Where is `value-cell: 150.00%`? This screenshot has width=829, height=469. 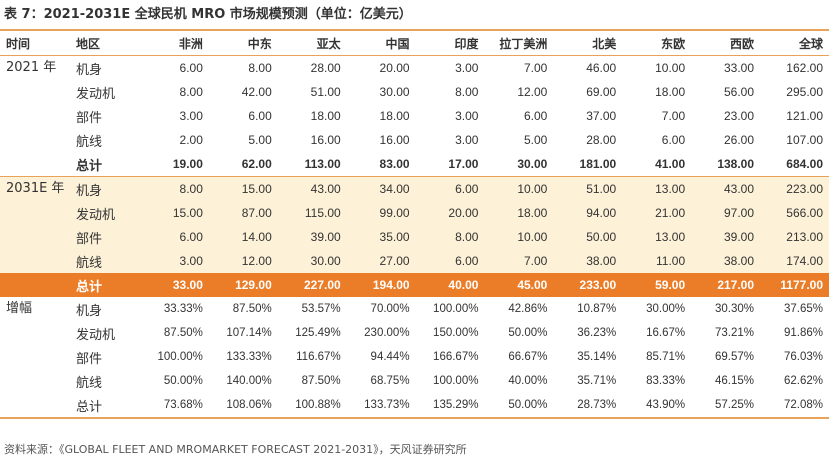 value-cell: 150.00% is located at coordinates (456, 333).